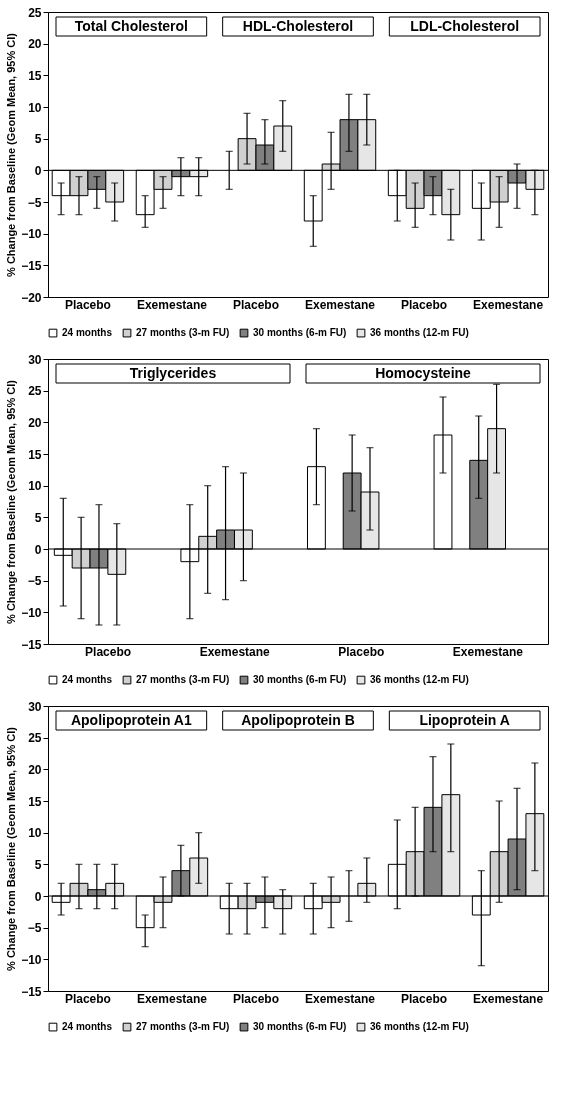  Describe the element at coordinates (423, 373) in the screenshot. I see `annotation: Homocysteine` at that location.